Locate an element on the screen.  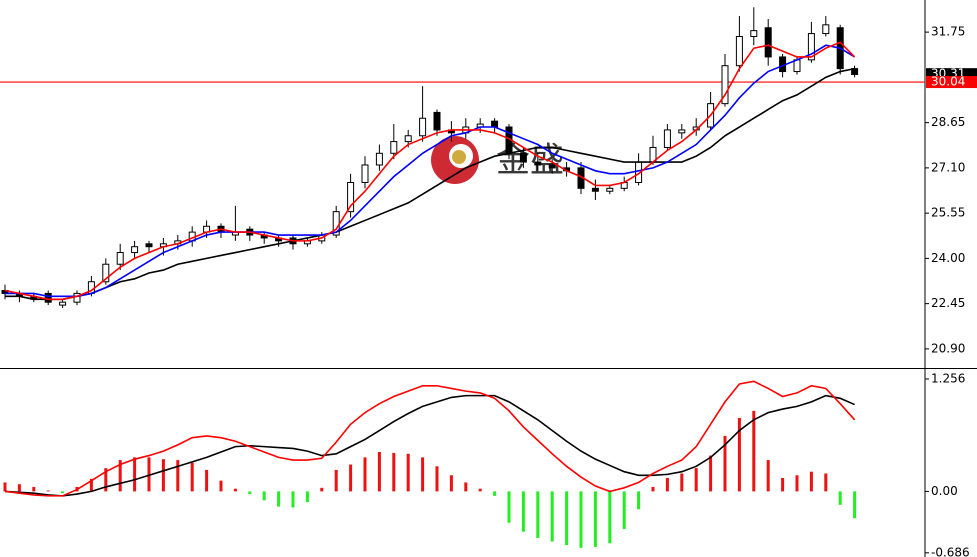
watermark-logo: 金盛 is located at coordinates (497, 160).